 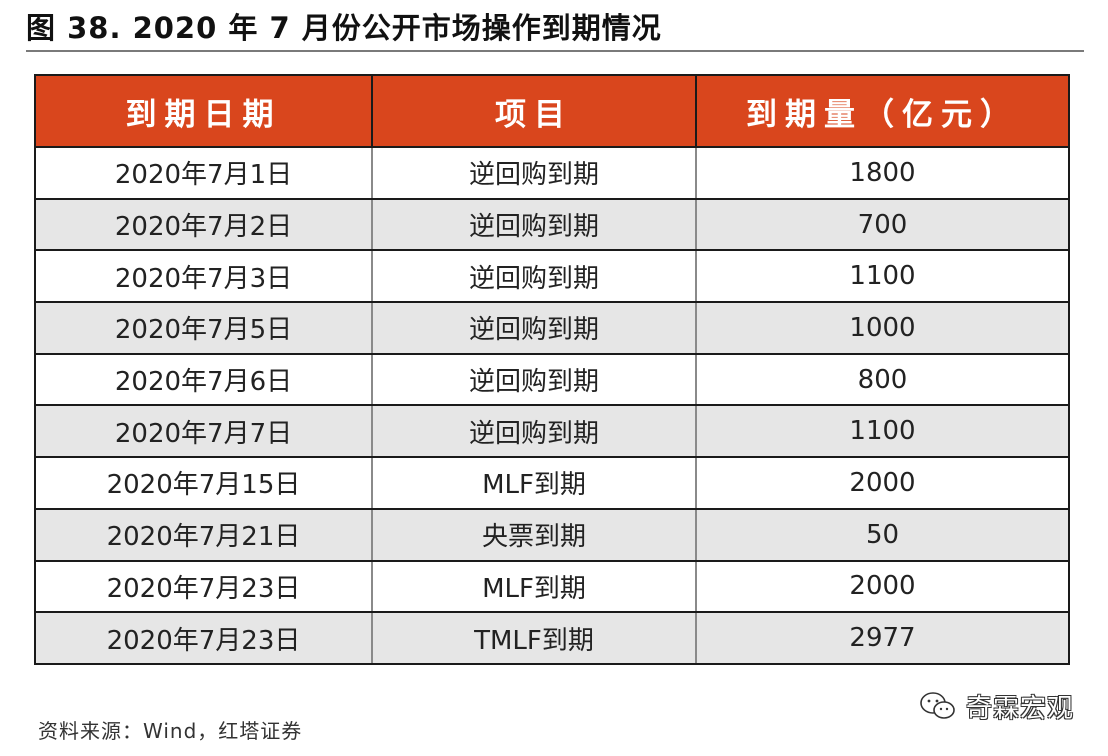 I want to click on table-row: 2020年7月15日 MLF到期 2000, so click(x=552, y=483).